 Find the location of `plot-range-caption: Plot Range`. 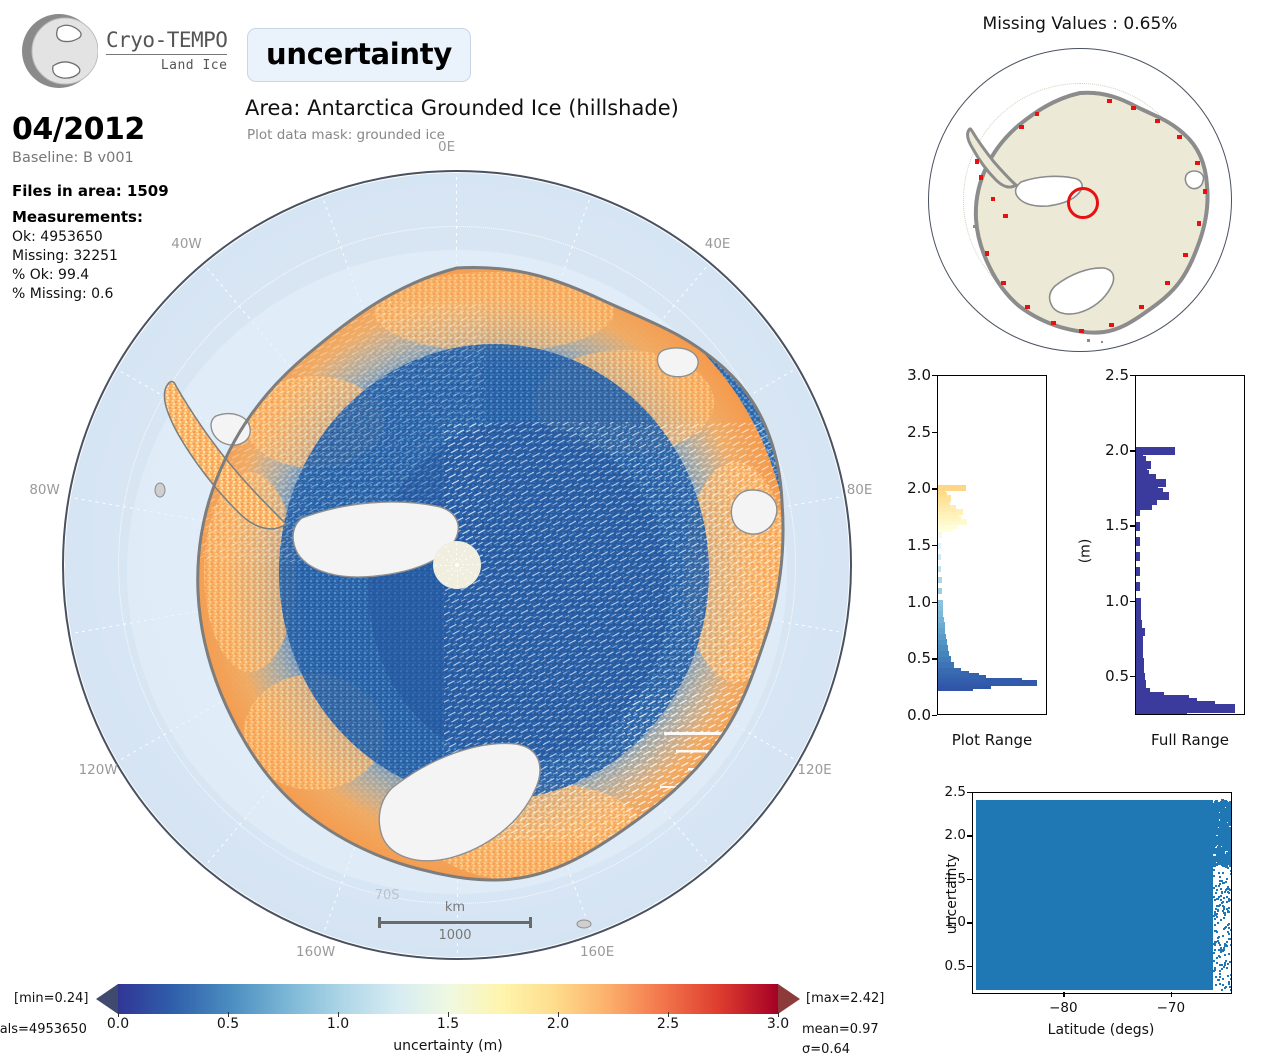

plot-range-caption: Plot Range is located at coordinates (992, 740).